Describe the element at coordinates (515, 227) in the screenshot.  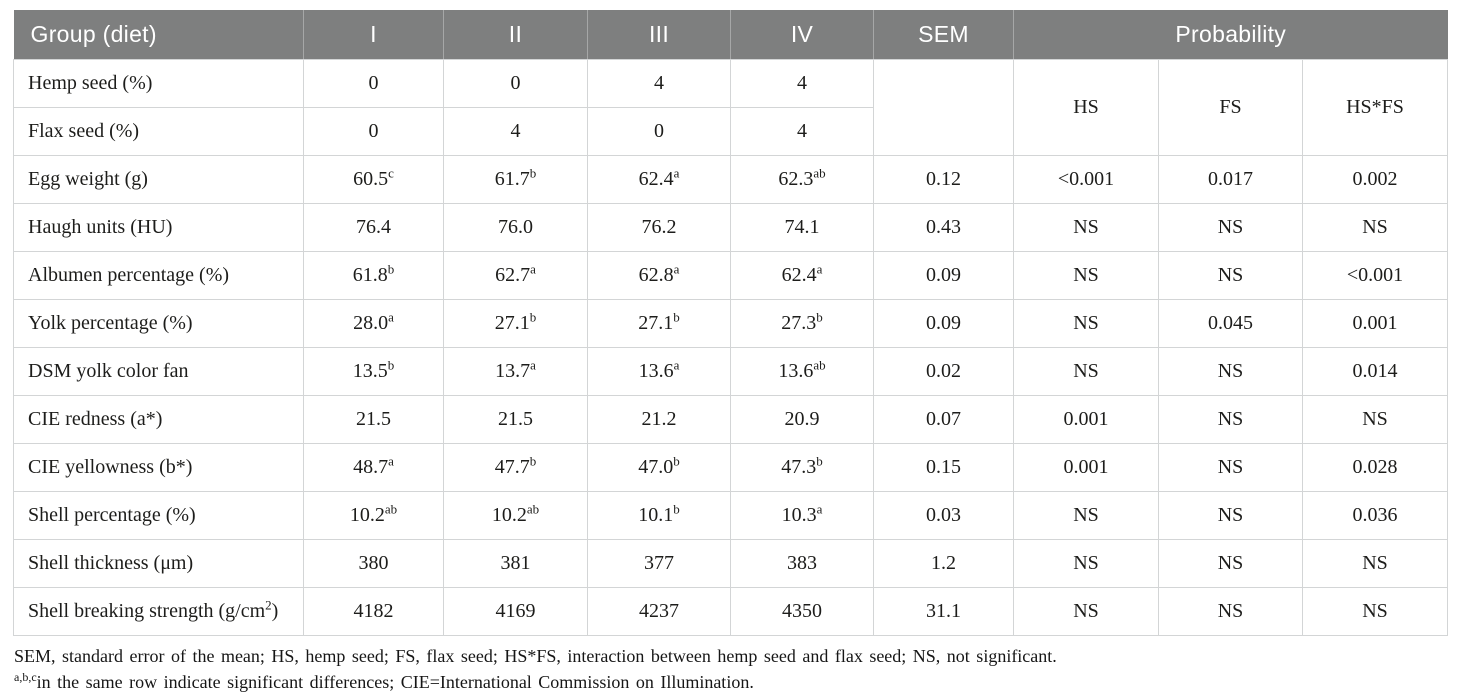
I see `value-cell: 76.0` at that location.